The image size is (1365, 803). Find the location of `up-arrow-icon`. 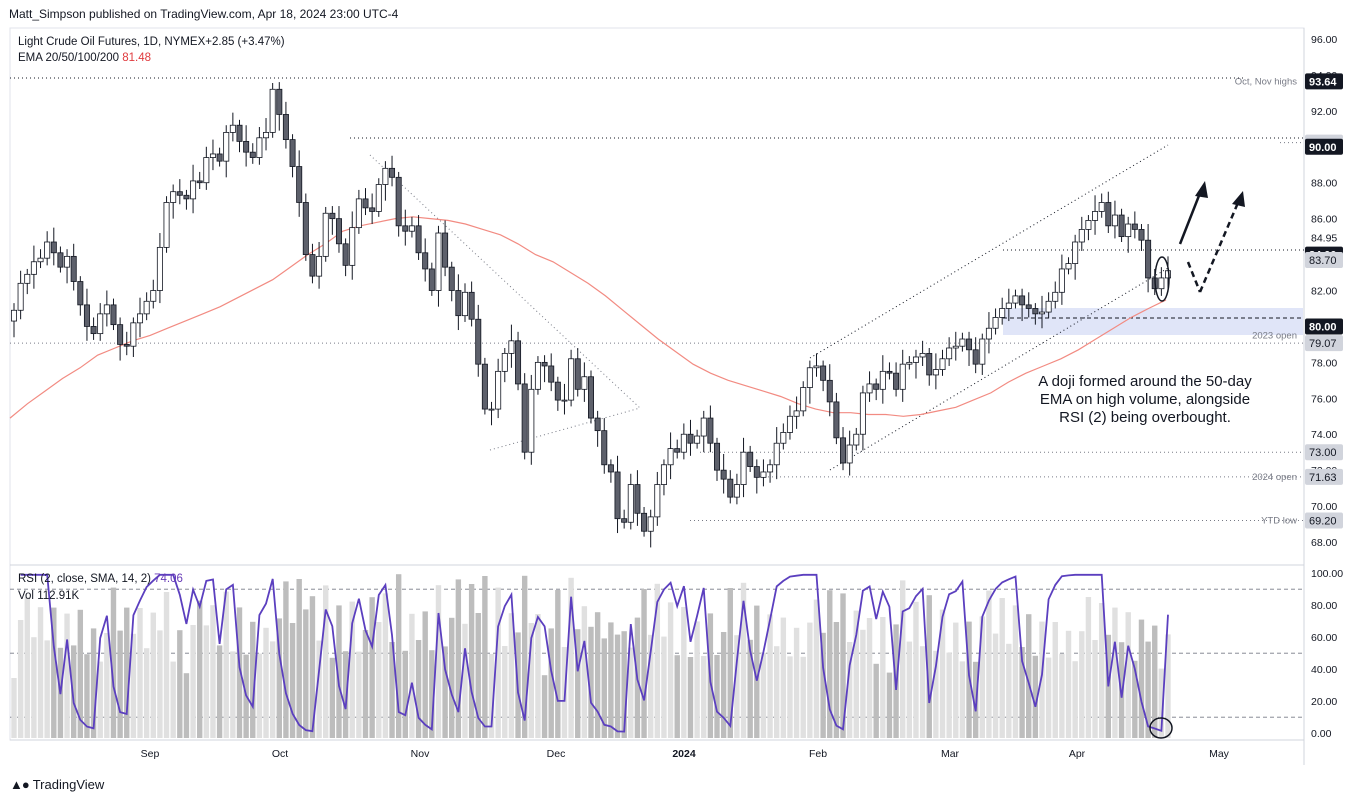

up-arrow-icon is located at coordinates (1201, 189).